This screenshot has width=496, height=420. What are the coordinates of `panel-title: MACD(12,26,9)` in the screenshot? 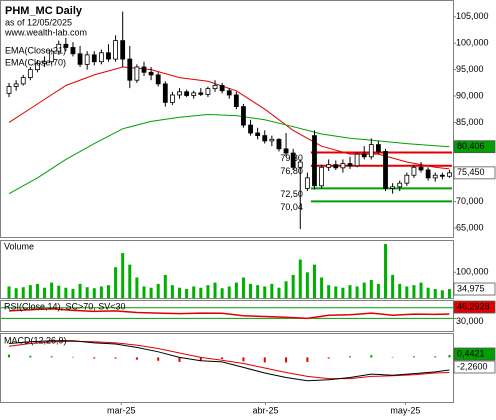 It's located at (35, 340).